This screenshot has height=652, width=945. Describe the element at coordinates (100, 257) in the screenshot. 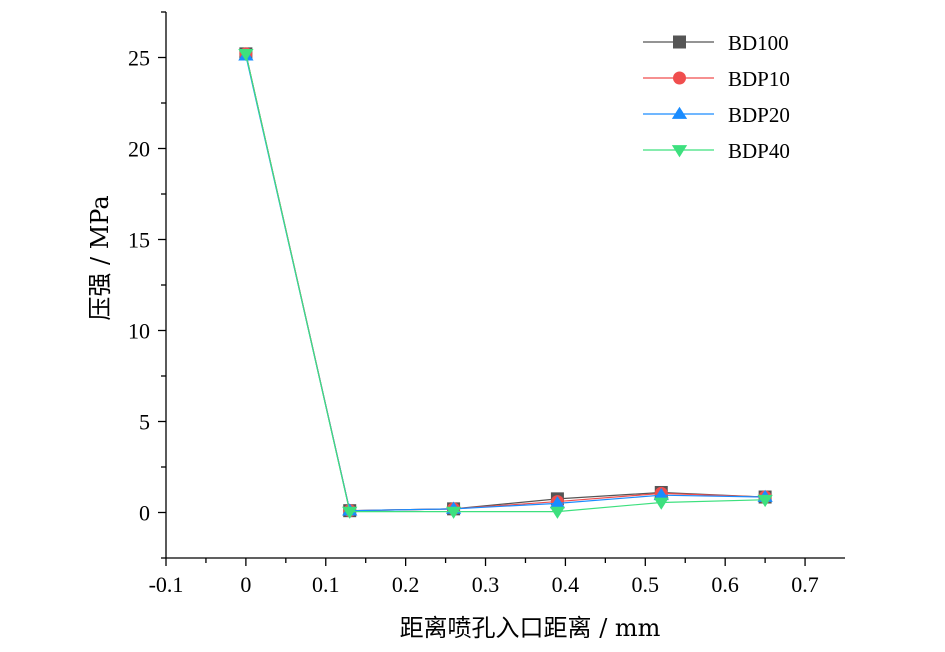

I see `y-axis-title: 压强 / MPa` at that location.